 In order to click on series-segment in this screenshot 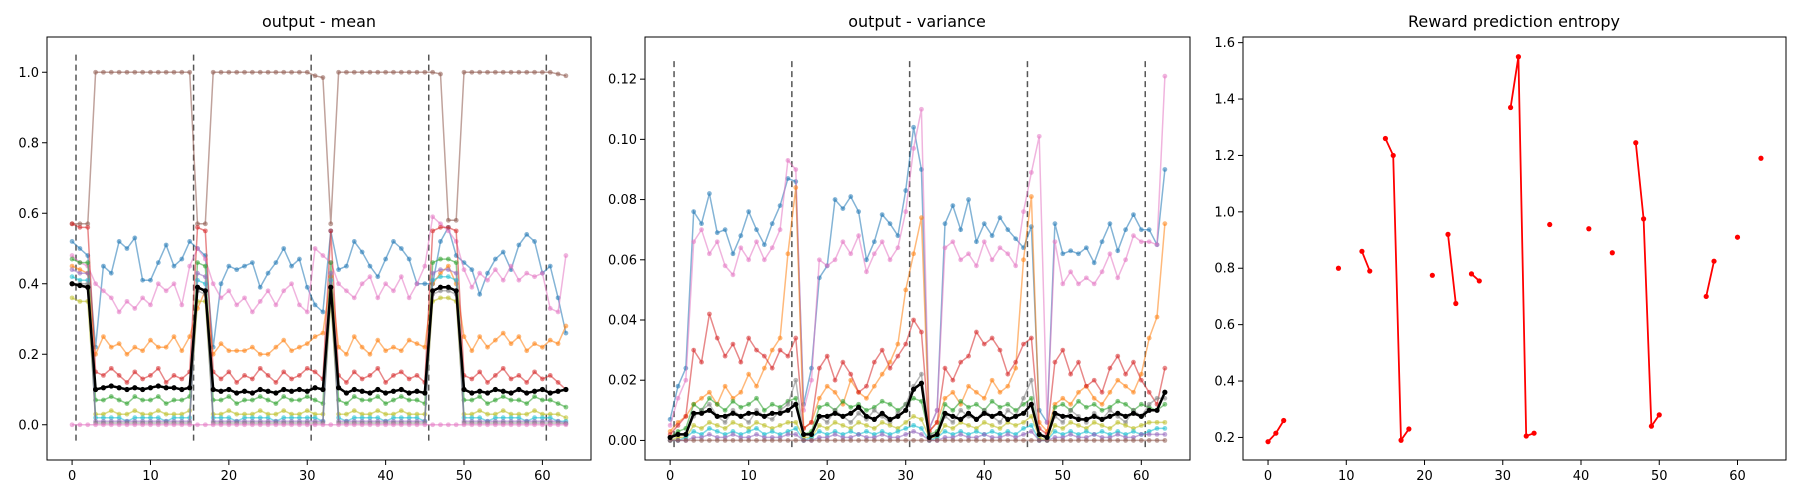, I will do `click(1366, 261)`.